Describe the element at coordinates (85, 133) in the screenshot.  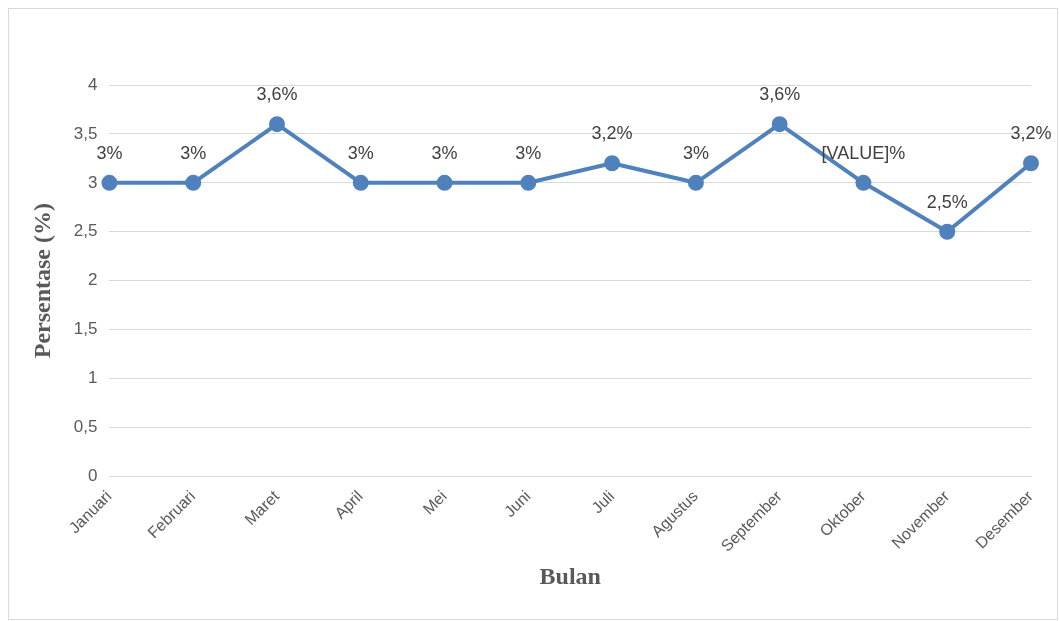
I see `y-tick-label: 3,5` at that location.